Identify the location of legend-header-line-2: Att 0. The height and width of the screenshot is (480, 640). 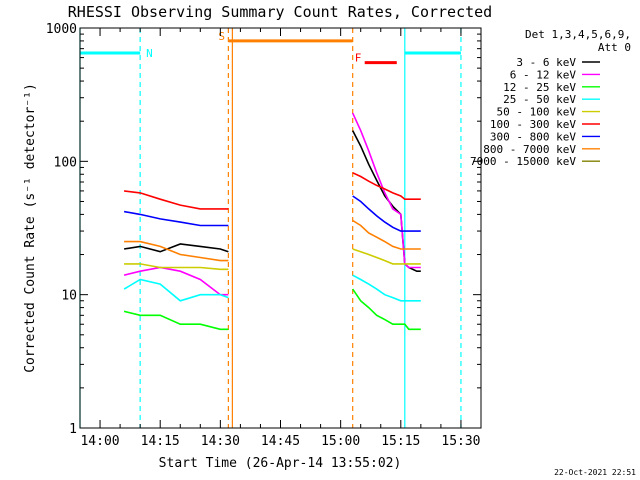
(614, 47).